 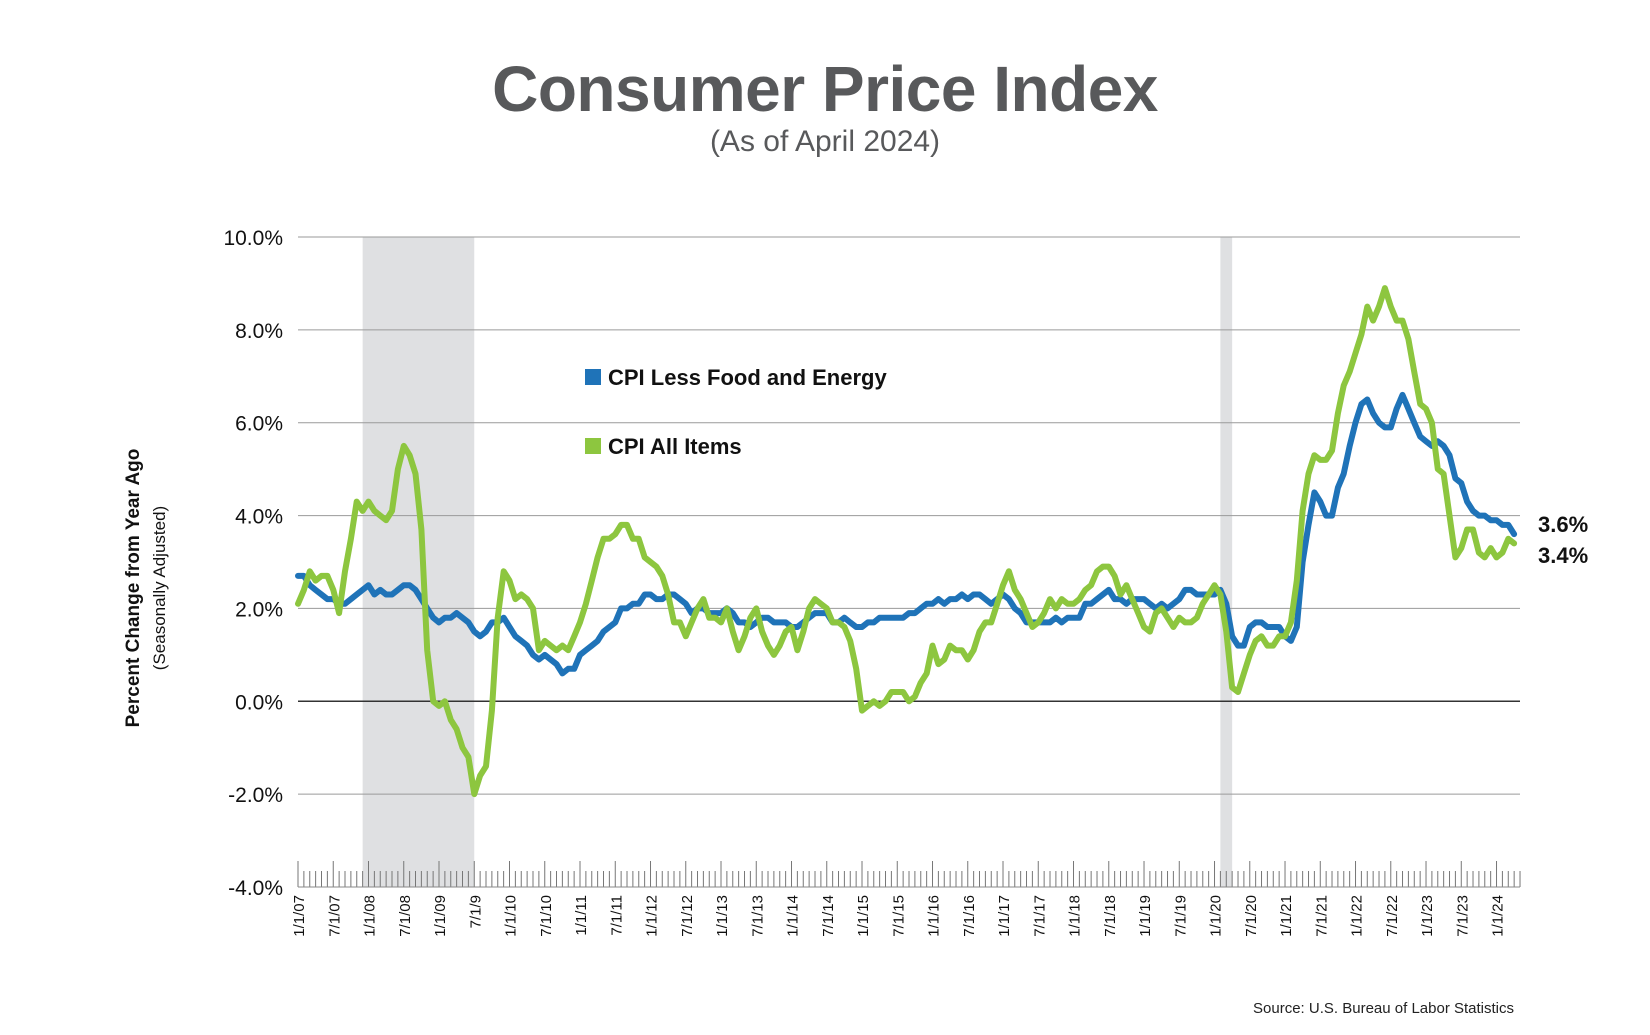 What do you see at coordinates (828, 916) in the screenshot?
I see `x-tick-label: 7/1/14` at bounding box center [828, 916].